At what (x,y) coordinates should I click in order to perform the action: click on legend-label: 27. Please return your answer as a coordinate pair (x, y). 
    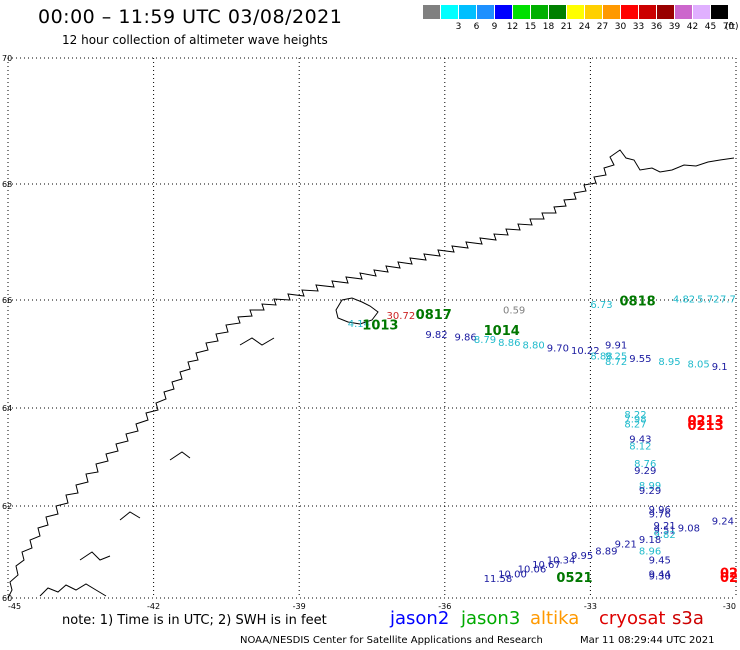
    Looking at the image, I should click on (602, 27).